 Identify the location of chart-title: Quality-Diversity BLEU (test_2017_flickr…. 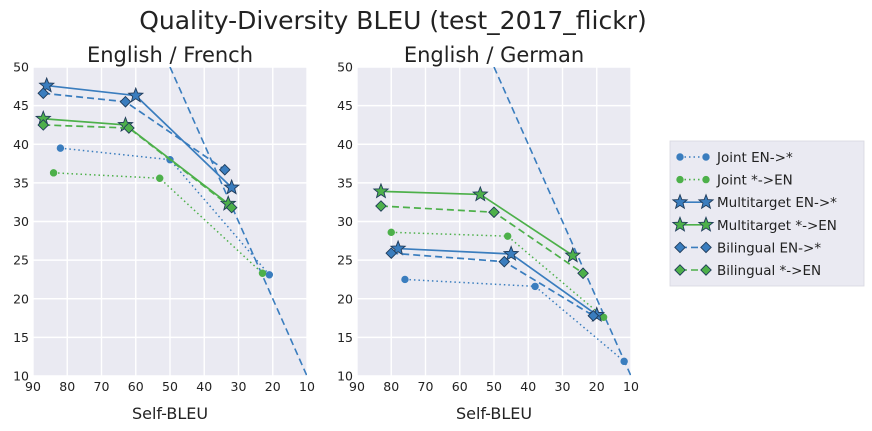
(393, 20).